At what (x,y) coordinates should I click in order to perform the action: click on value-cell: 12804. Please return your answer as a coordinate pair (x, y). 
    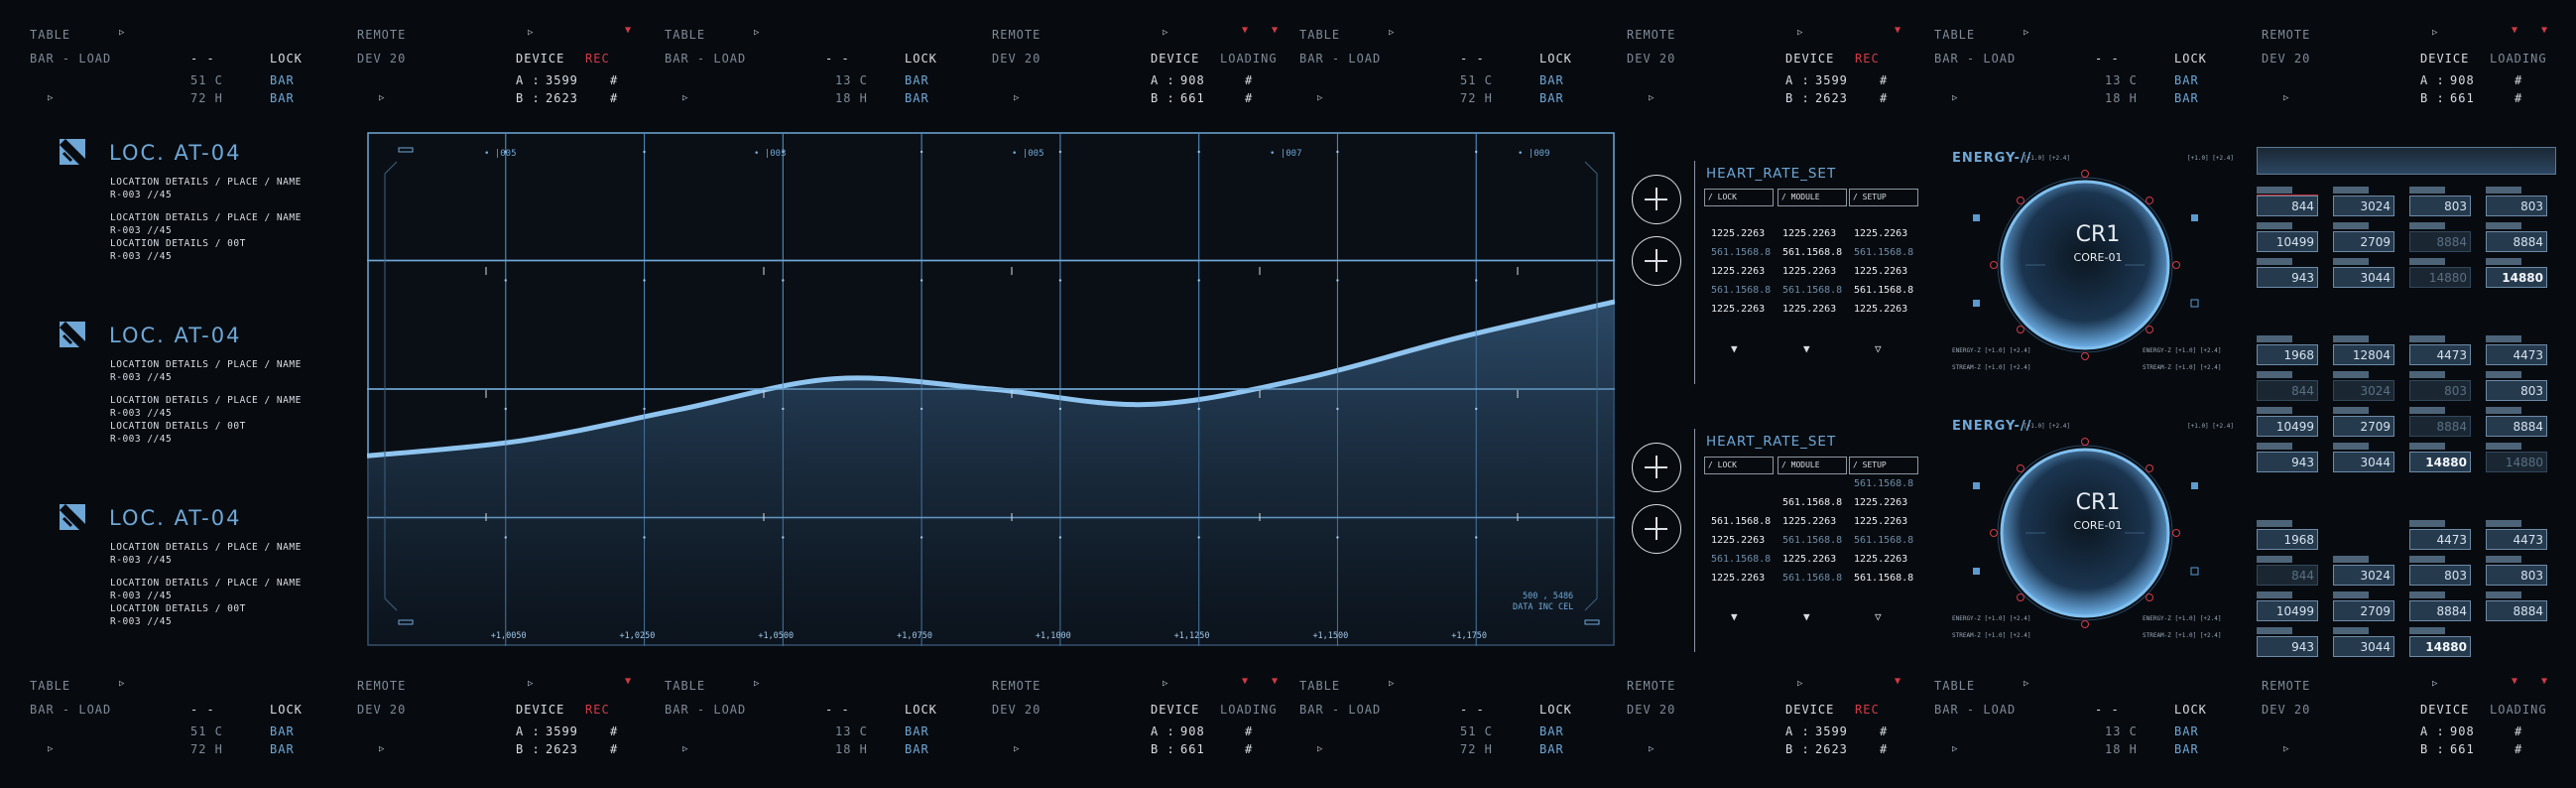
    Looking at the image, I should click on (2363, 350).